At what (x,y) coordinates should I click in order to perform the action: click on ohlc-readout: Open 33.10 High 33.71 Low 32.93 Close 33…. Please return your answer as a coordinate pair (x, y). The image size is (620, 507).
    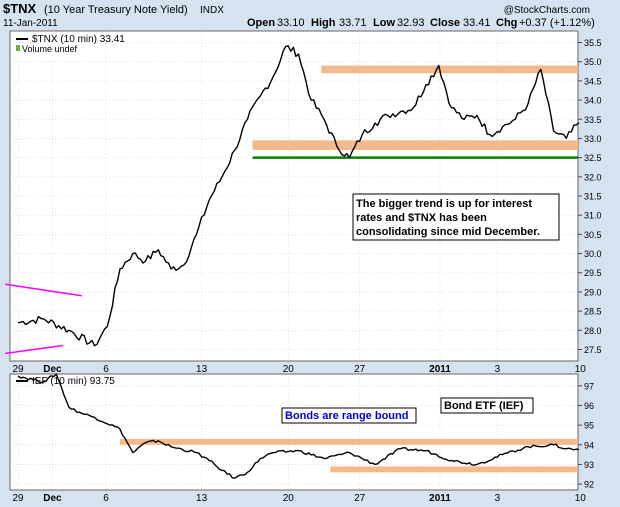
    Looking at the image, I should click on (421, 23).